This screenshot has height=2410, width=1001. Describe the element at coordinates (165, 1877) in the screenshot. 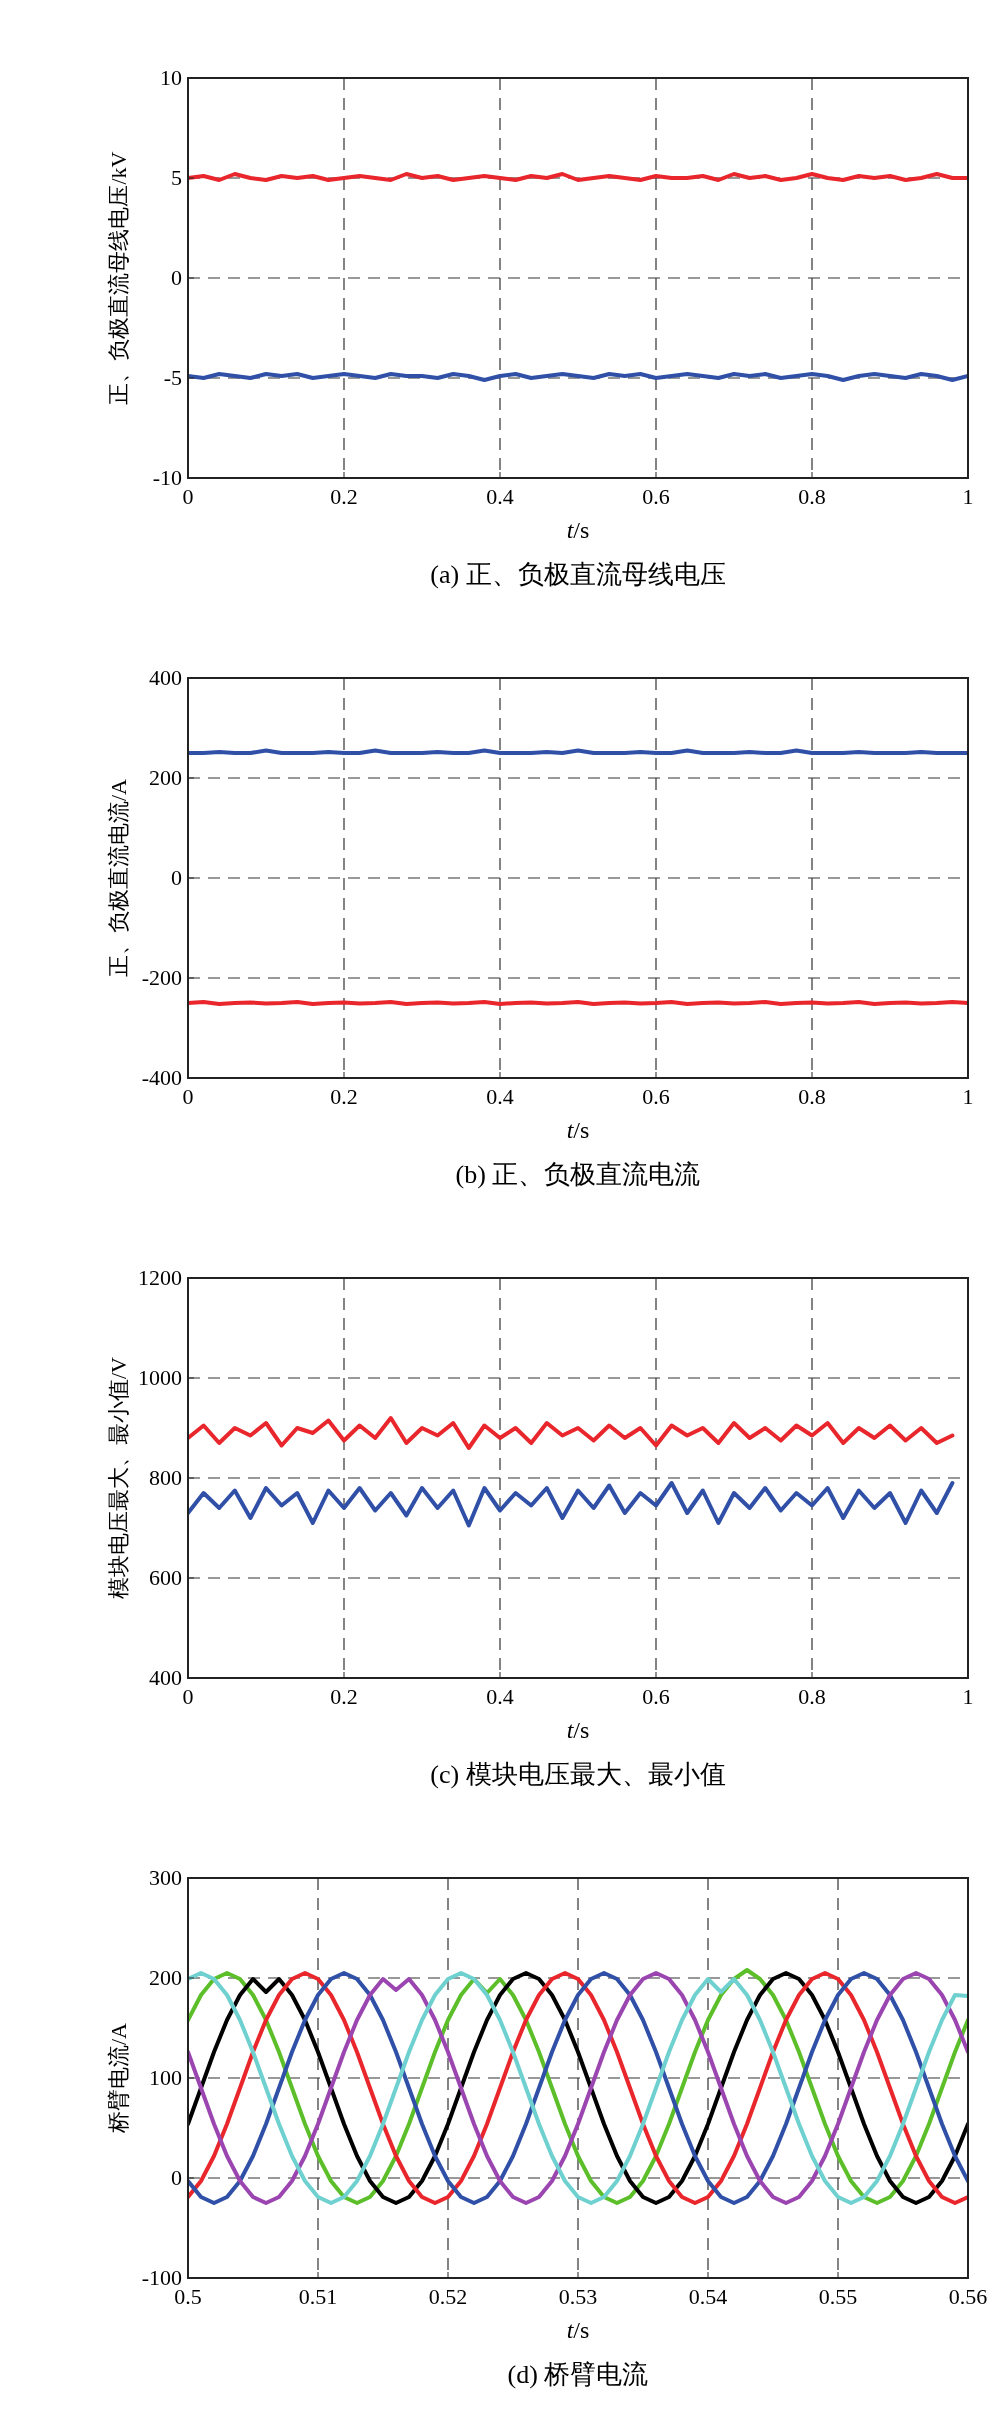

I see `y-tick-label: 300` at that location.